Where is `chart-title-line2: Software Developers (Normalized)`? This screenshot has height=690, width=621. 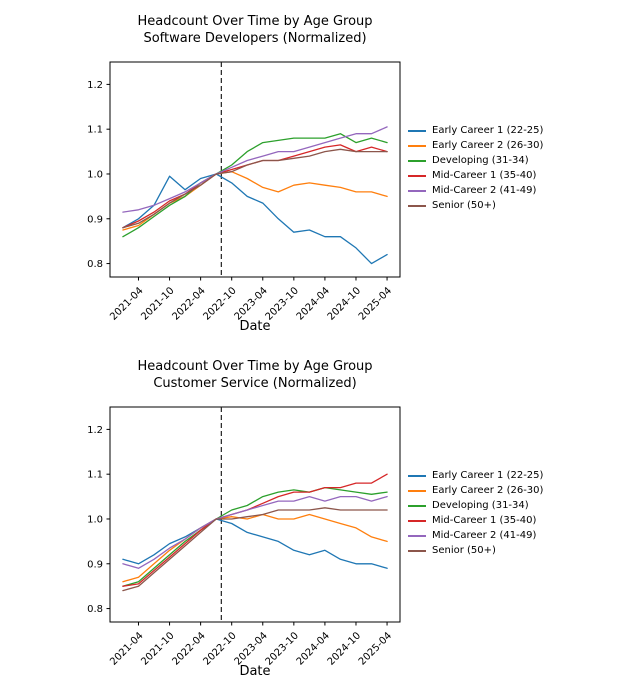 chart-title-line2: Software Developers (Normalized) is located at coordinates (255, 38).